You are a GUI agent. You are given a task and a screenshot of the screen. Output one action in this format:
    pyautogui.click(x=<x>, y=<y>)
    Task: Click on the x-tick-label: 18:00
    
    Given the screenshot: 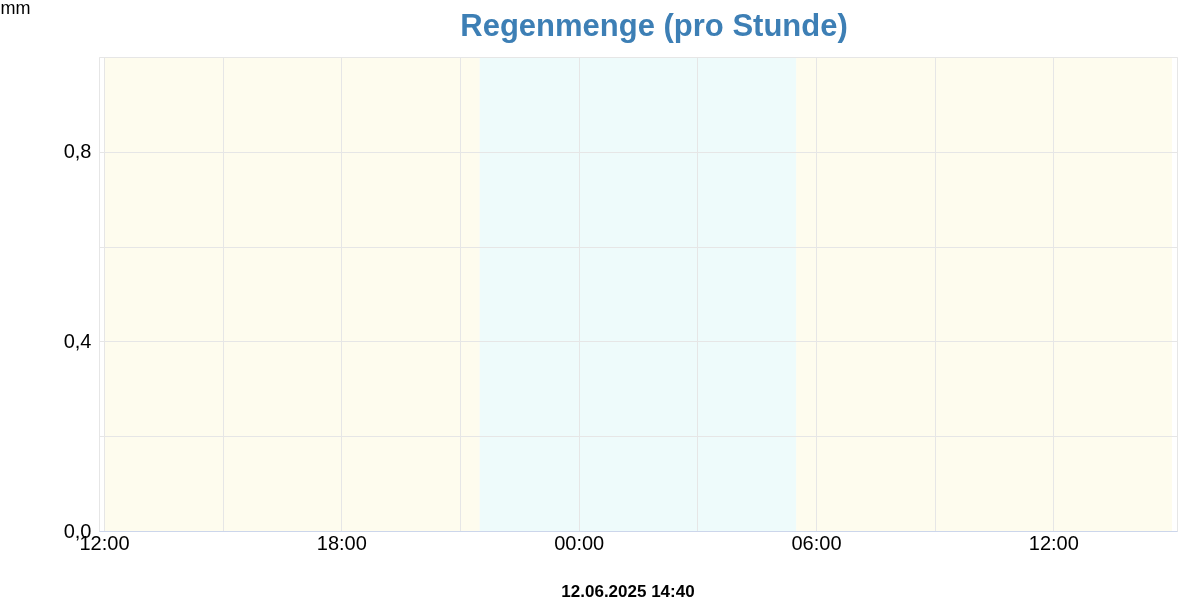 What is the action you would take?
    pyautogui.click(x=341, y=542)
    